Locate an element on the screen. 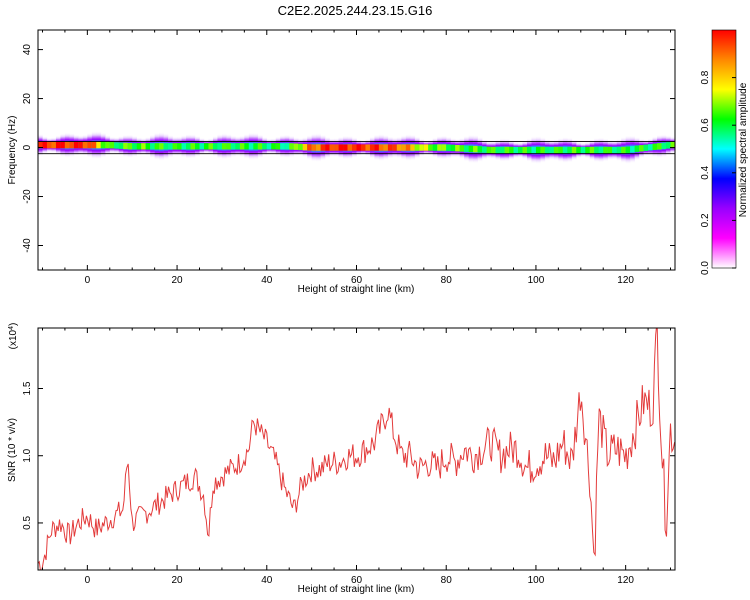  snr-y-tick-label: 1.0 is located at coordinates (27, 455).